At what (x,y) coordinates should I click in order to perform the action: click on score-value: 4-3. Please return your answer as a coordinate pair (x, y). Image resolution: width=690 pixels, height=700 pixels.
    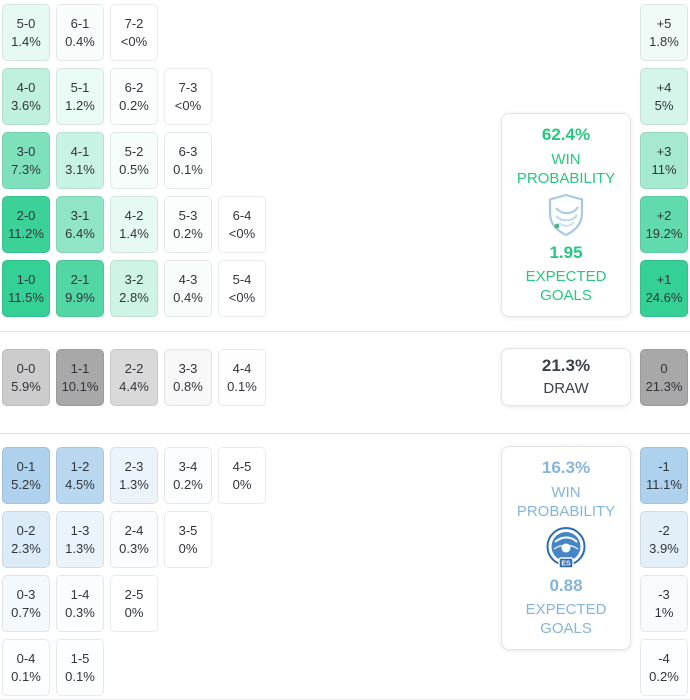
    Looking at the image, I should click on (188, 279).